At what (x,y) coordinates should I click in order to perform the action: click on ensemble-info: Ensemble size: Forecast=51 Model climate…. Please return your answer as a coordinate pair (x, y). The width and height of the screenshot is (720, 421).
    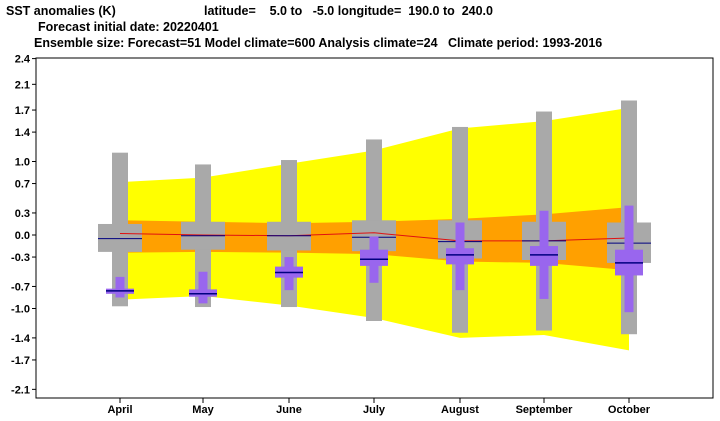
    Looking at the image, I should click on (318, 43).